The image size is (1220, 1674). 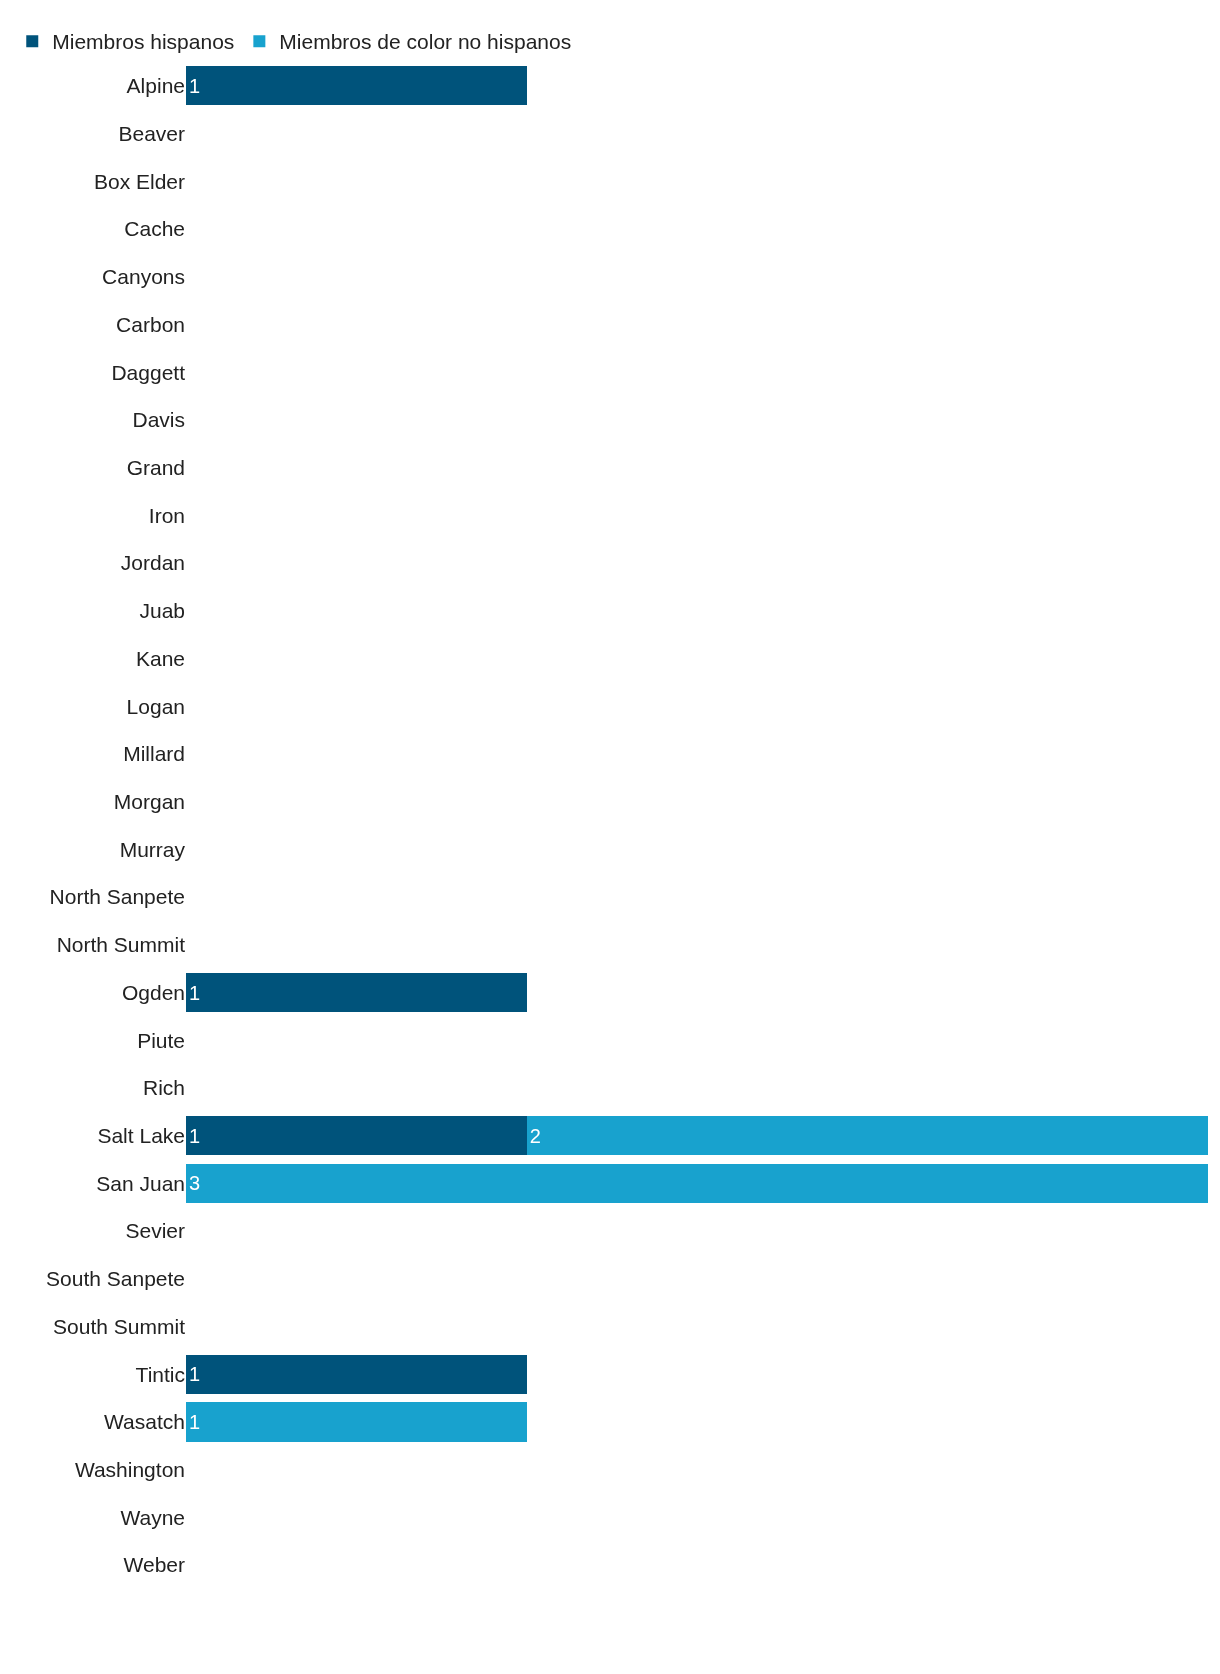 I want to click on legend-label: Miembros hispanos, so click(x=143, y=42).